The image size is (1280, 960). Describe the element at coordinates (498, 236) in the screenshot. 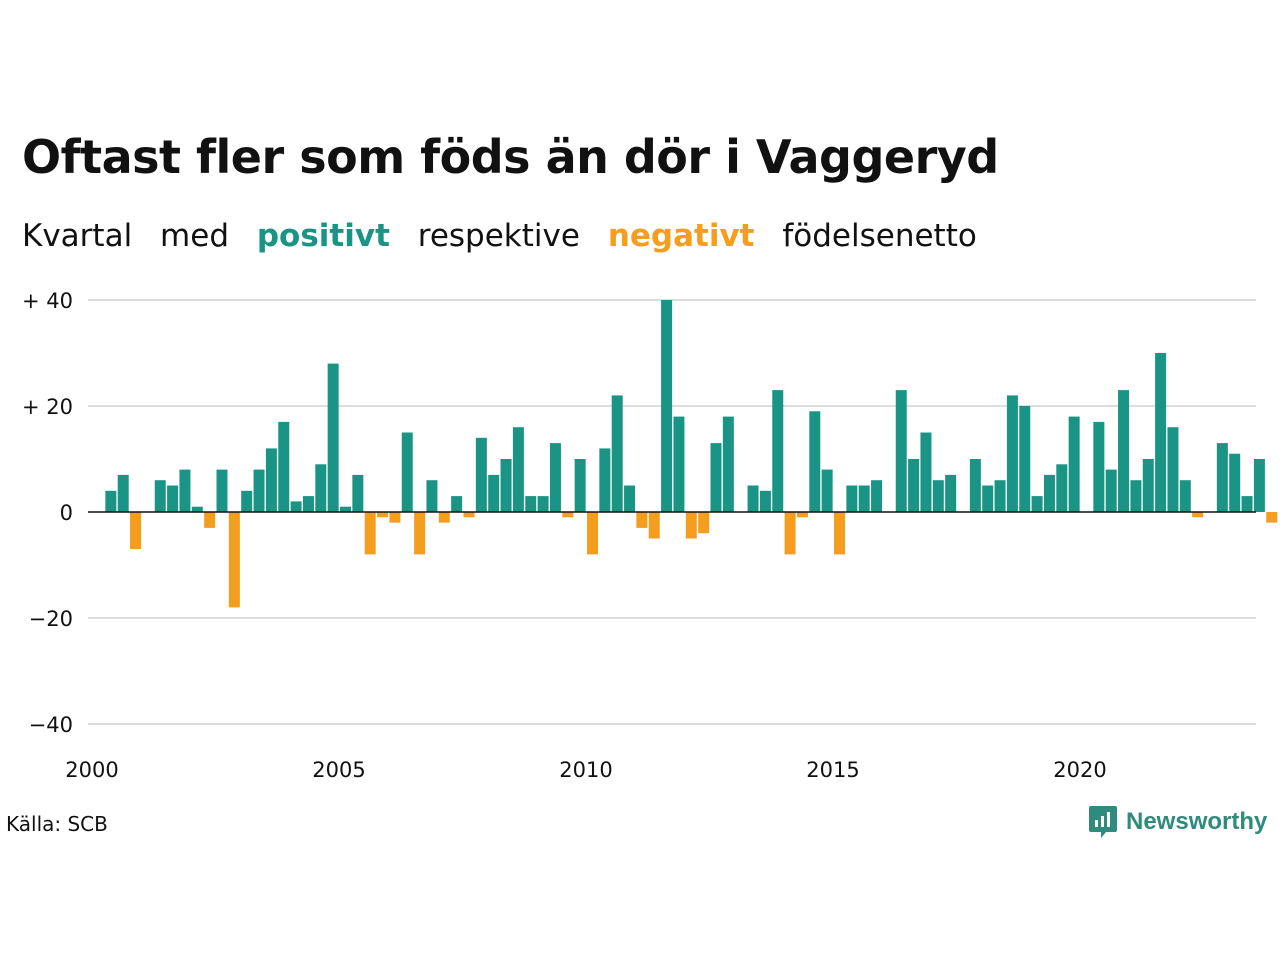

I see `subtitle-word: respektive` at that location.